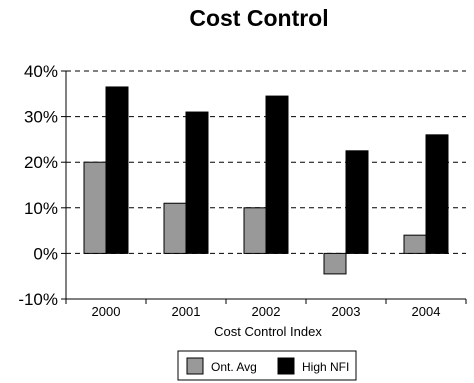  What do you see at coordinates (41, 162) in the screenshot?
I see `y-tick-label-3: 20%` at bounding box center [41, 162].